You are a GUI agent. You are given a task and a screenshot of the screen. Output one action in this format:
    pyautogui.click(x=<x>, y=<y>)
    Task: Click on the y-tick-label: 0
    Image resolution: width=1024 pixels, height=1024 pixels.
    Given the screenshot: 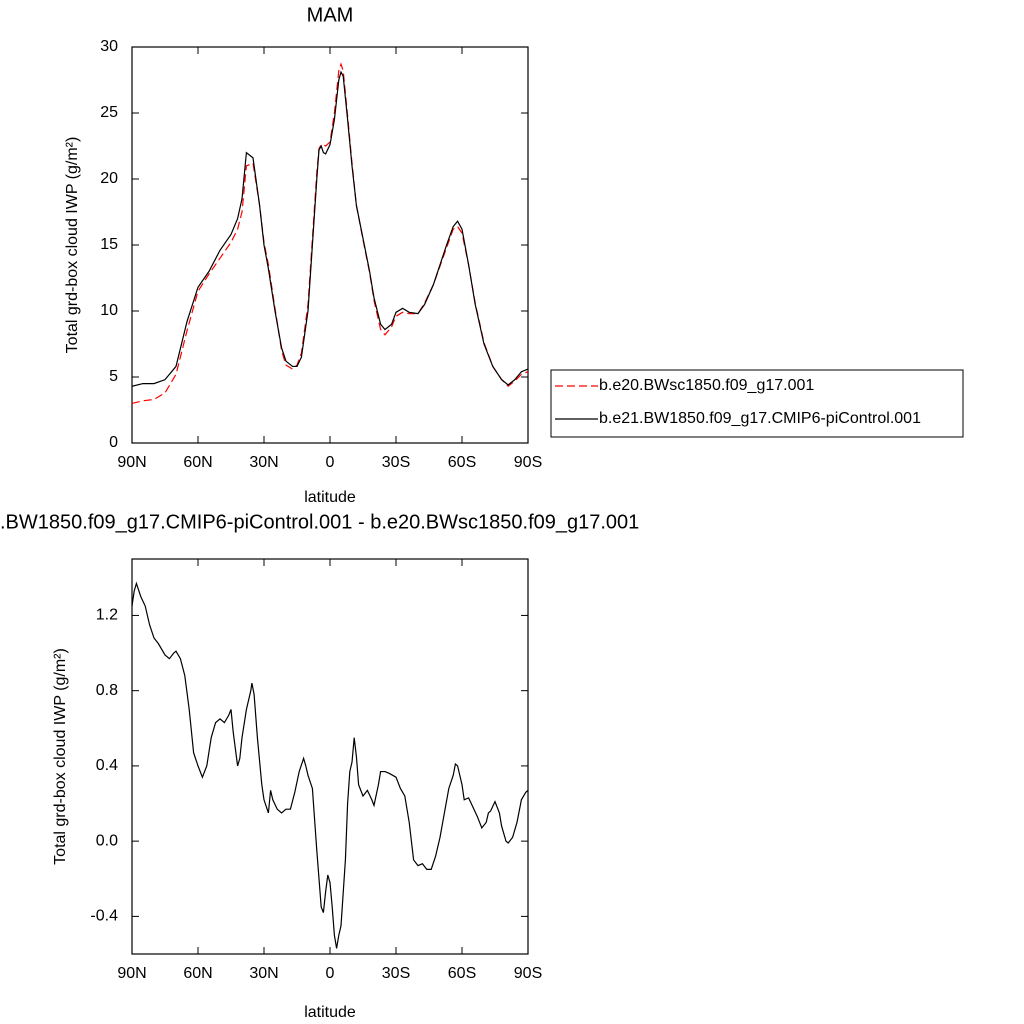 What is the action you would take?
    pyautogui.click(x=113, y=442)
    